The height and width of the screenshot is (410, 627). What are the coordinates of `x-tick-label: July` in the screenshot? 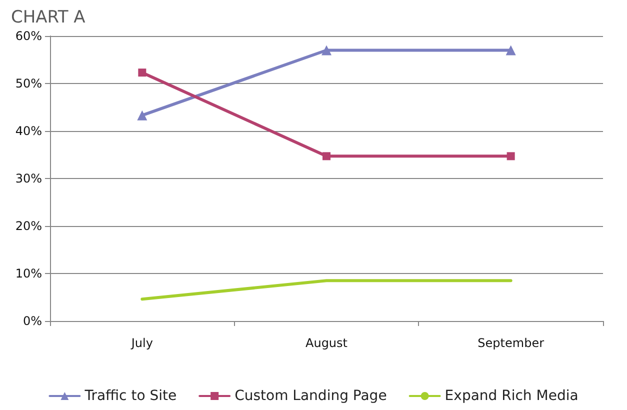 It's located at (141, 343).